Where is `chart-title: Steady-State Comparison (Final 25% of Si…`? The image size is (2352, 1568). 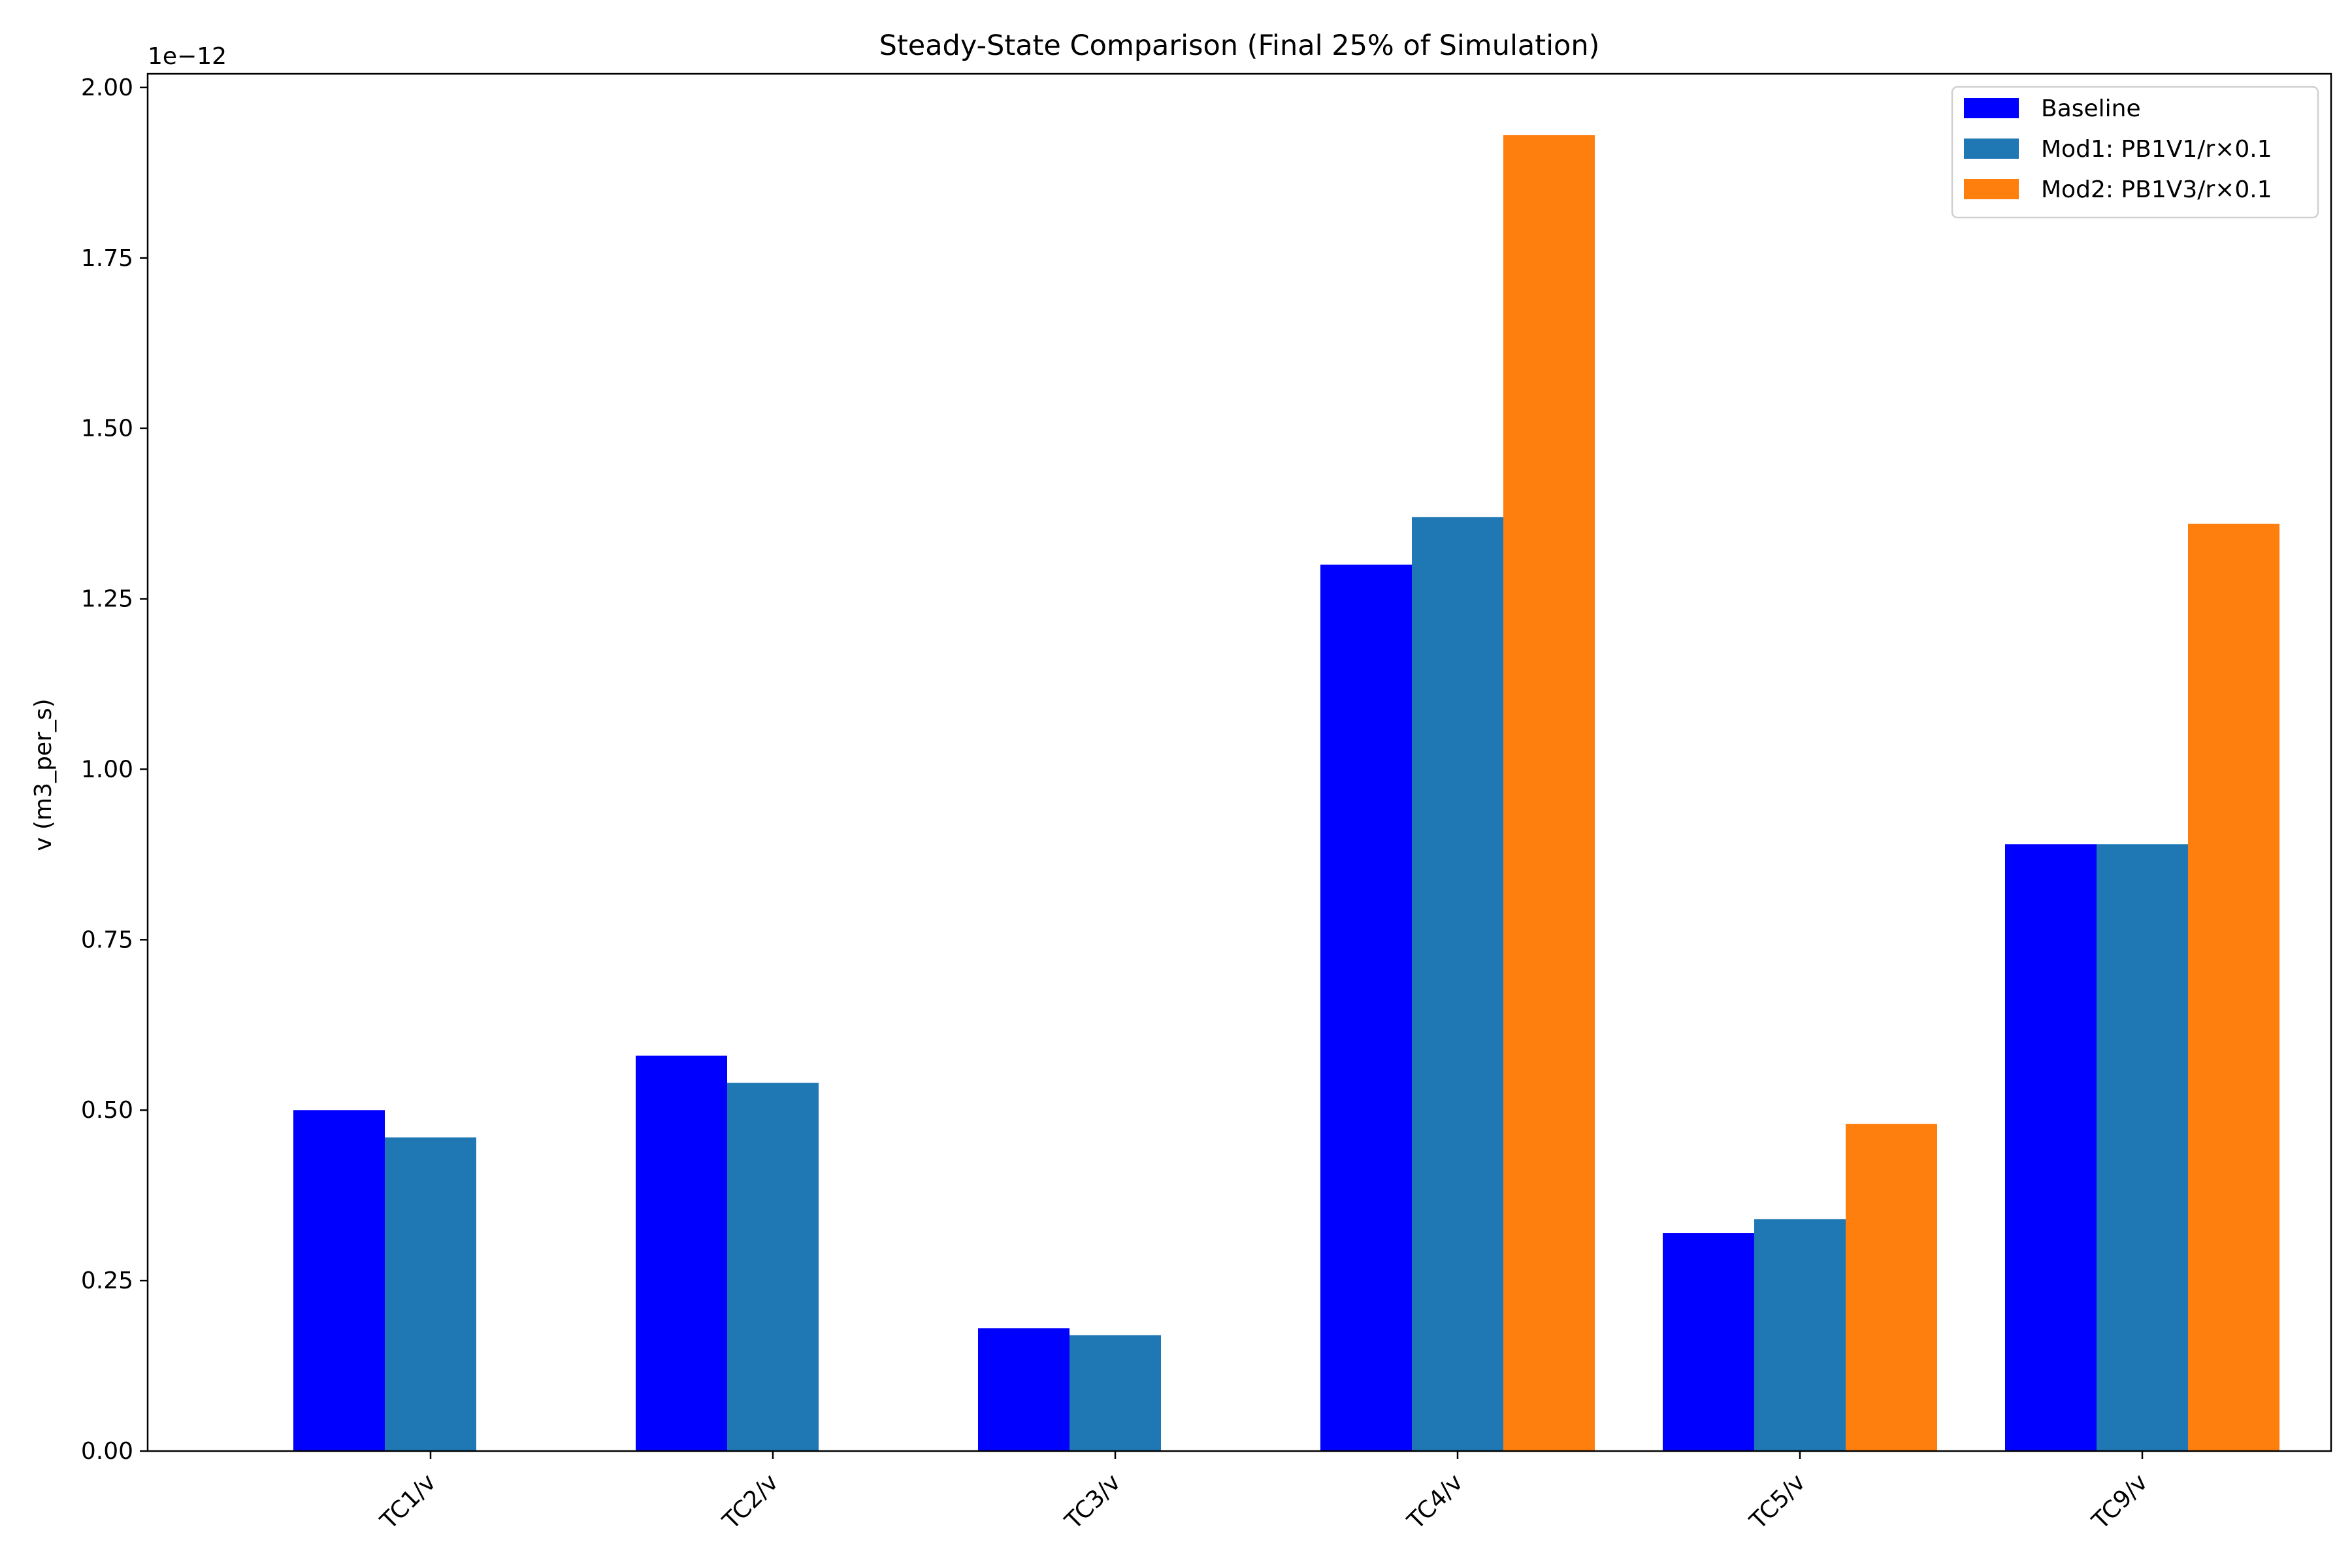
chart-title: Steady-State Comparison (Final 25% of Si… is located at coordinates (1239, 45).